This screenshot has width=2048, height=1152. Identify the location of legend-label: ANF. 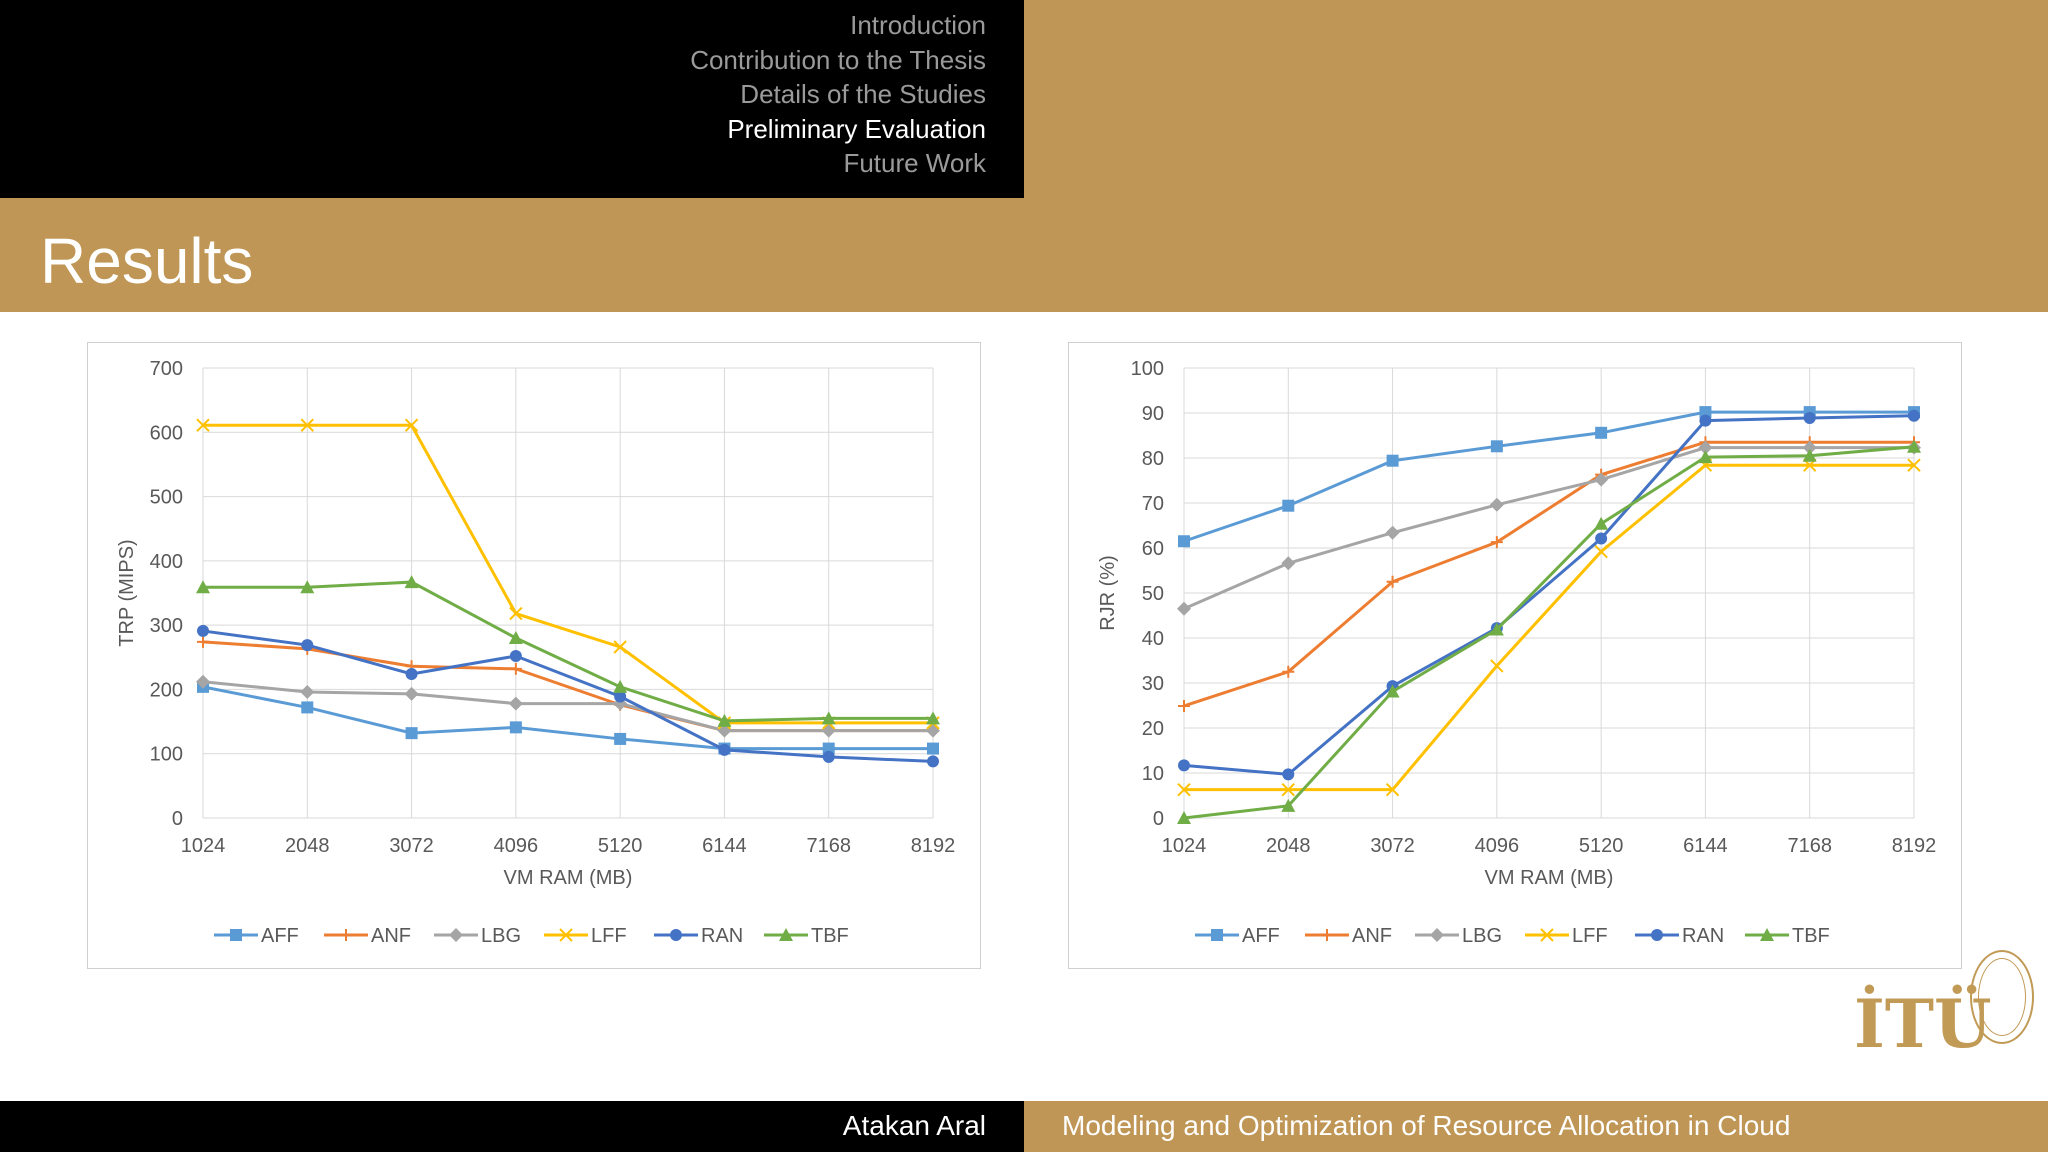
(391, 936).